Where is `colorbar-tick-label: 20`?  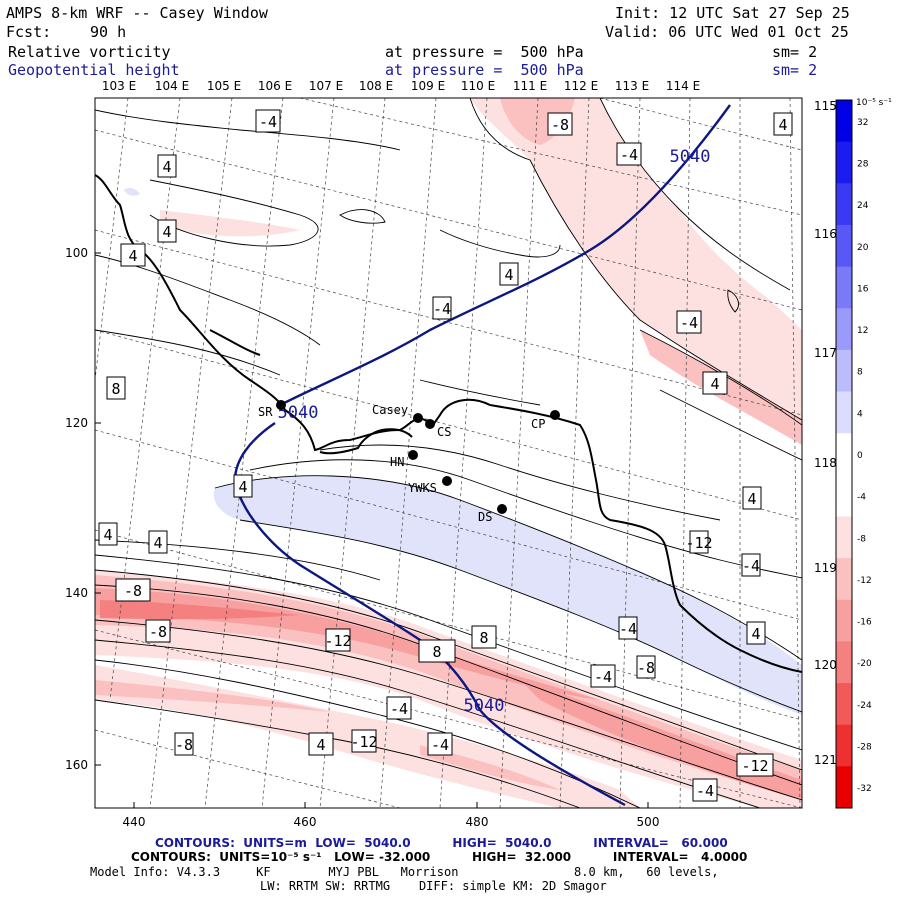 colorbar-tick-label: 20 is located at coordinates (863, 248).